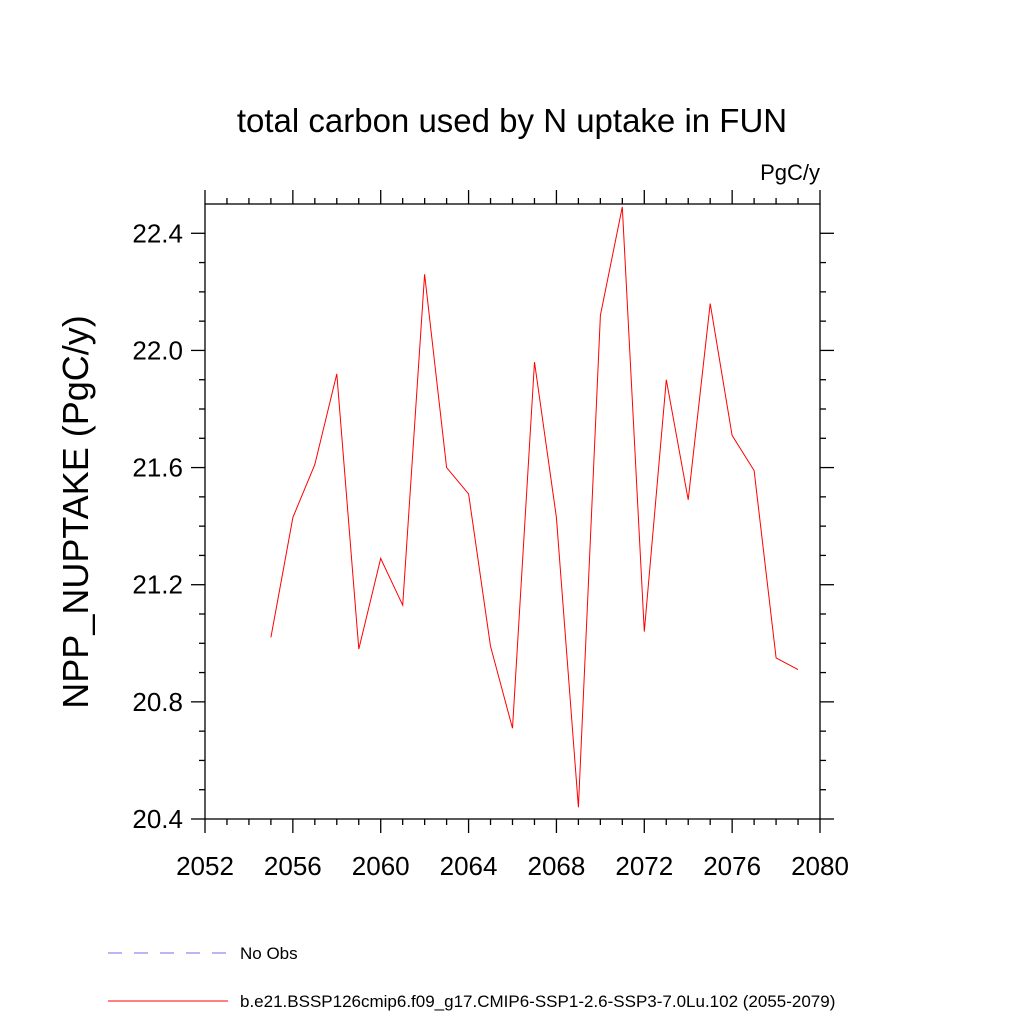  What do you see at coordinates (157, 468) in the screenshot?
I see `y-tick-label: 21.6` at bounding box center [157, 468].